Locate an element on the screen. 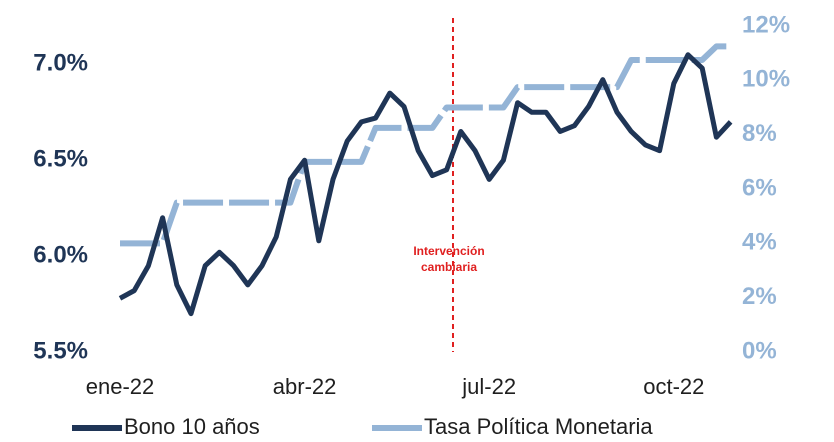 The width and height of the screenshot is (834, 442). y-tick-label: 7.0% is located at coordinates (60, 63).